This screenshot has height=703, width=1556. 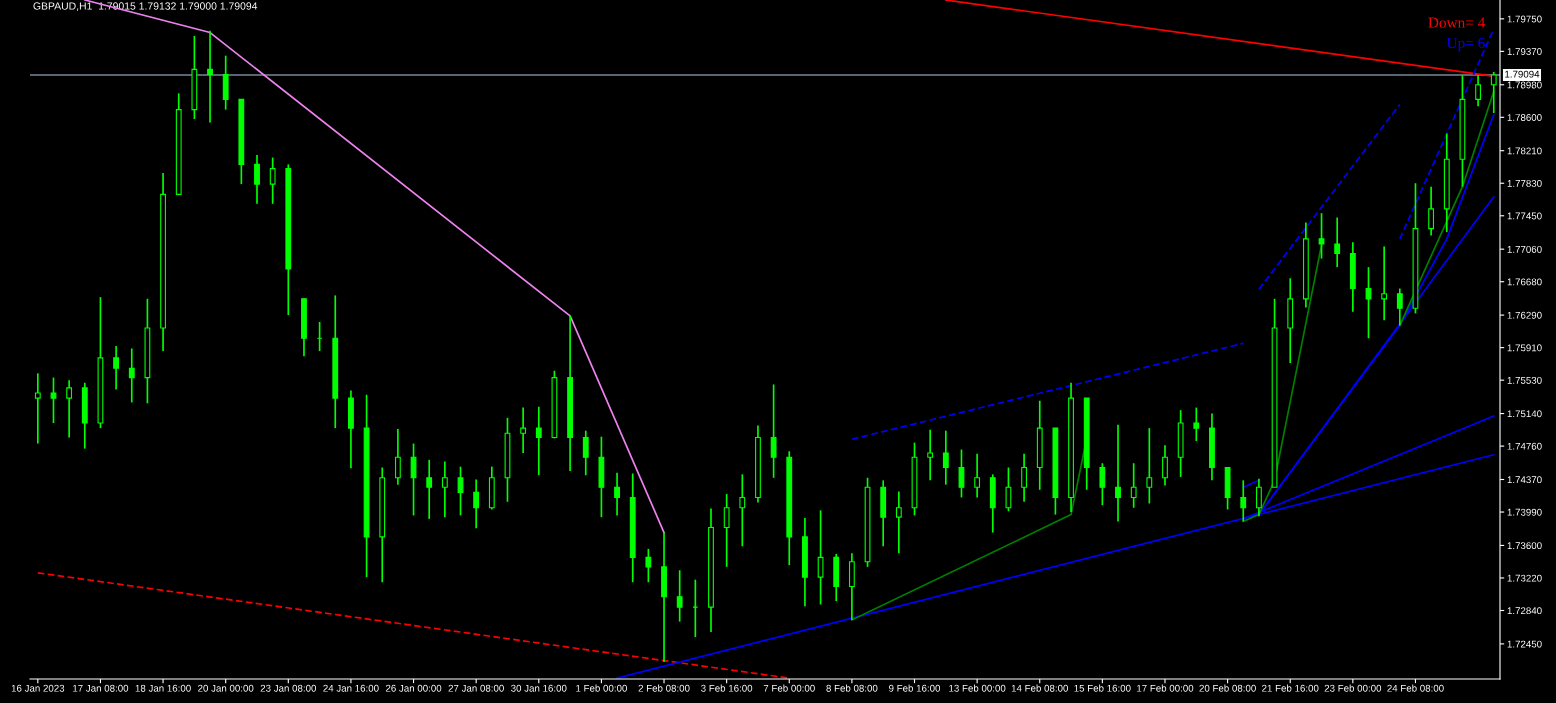 I want to click on x-tick-label: 20 Jan 00:00, so click(x=226, y=688).